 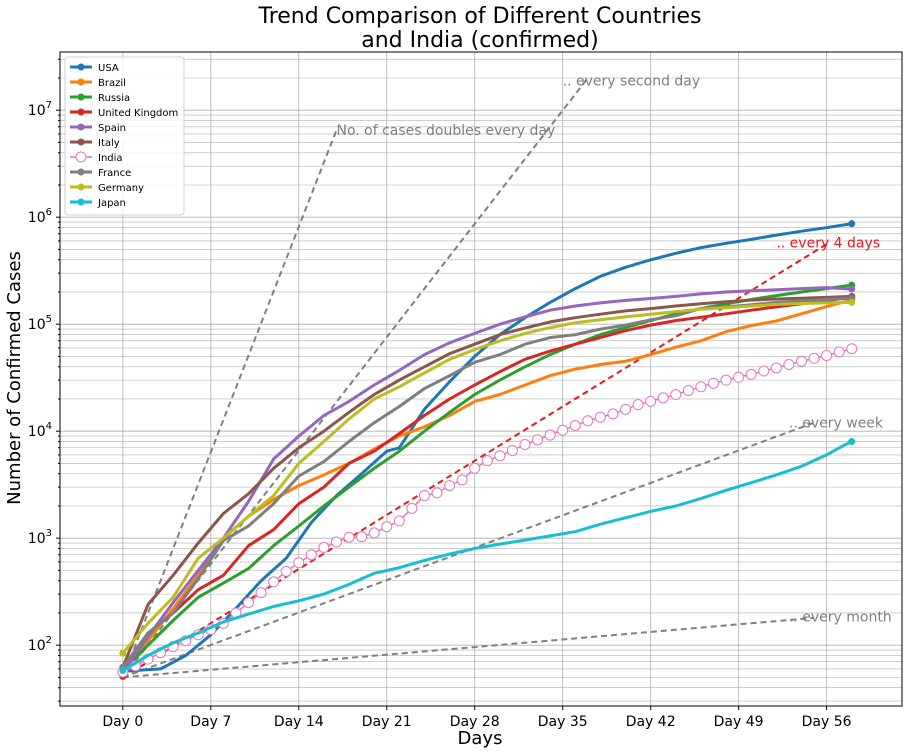 I want to click on x-tick-label: Day 56, so click(x=827, y=722).